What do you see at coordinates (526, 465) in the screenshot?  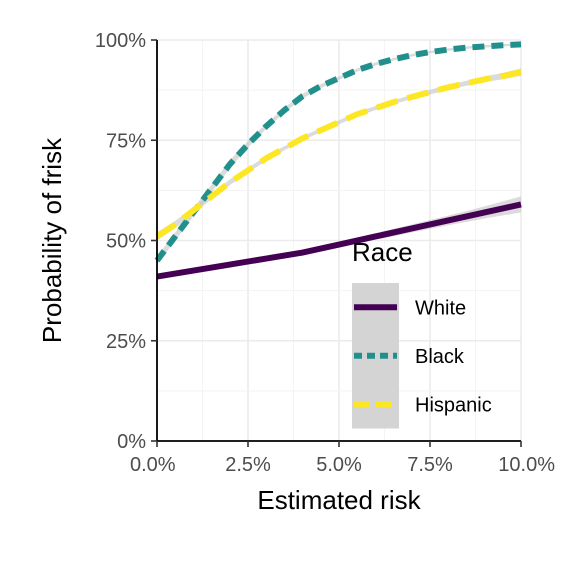 I see `x-tick-label: 10.0%` at bounding box center [526, 465].